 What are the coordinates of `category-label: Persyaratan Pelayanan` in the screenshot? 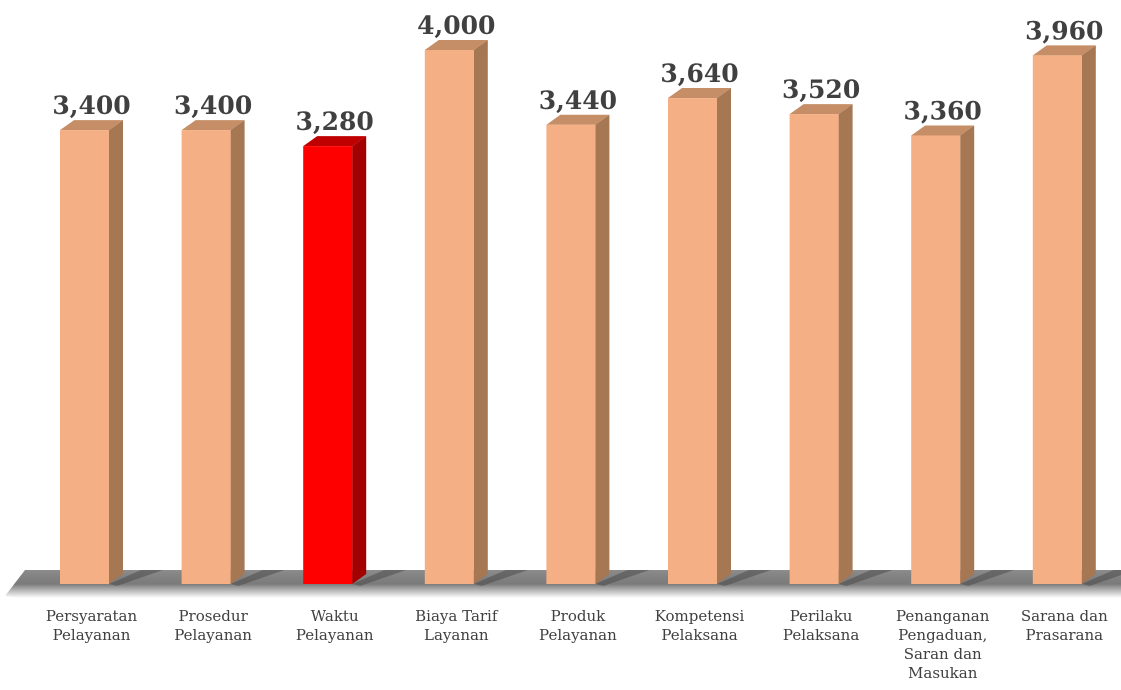 It's located at (92, 625).